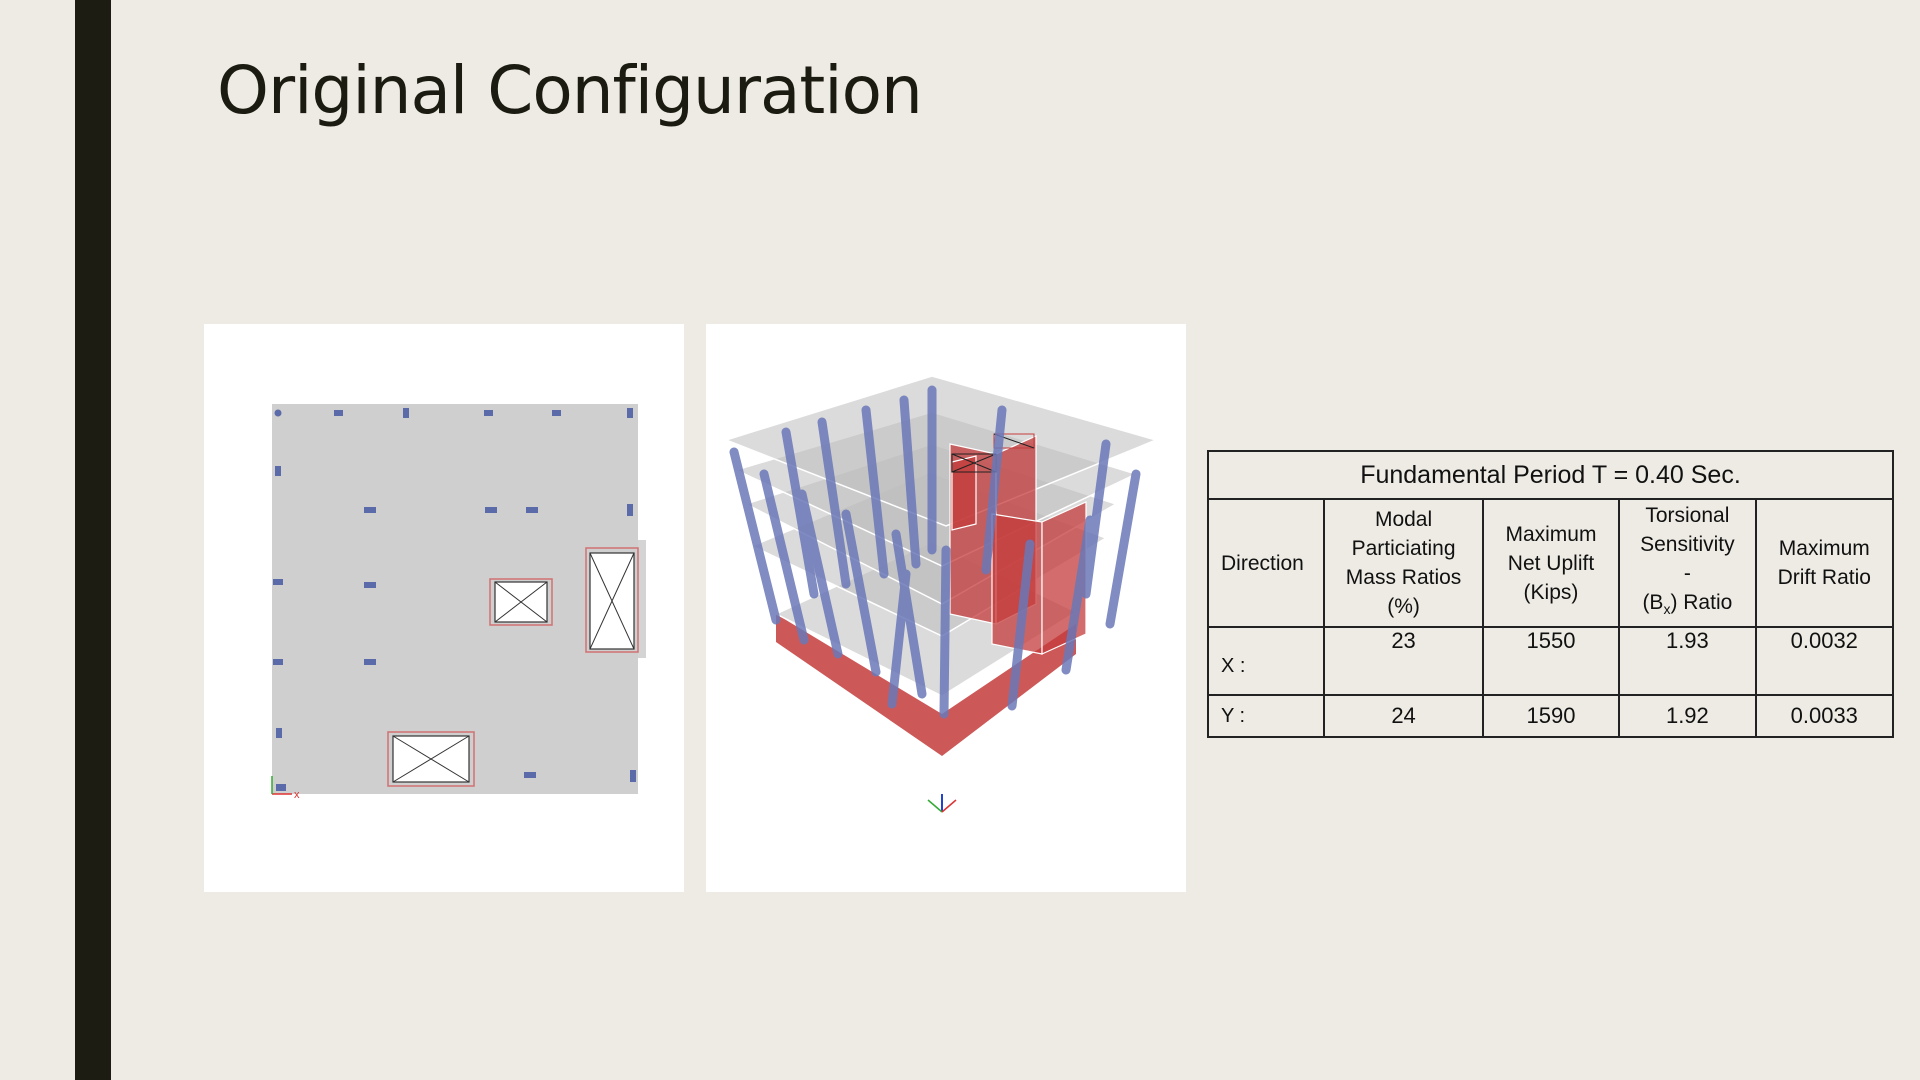 This screenshot has height=1080, width=1920. I want to click on header-modal-mass-ratio: Modal Particiating Mass Ratios (%), so click(1403, 563).